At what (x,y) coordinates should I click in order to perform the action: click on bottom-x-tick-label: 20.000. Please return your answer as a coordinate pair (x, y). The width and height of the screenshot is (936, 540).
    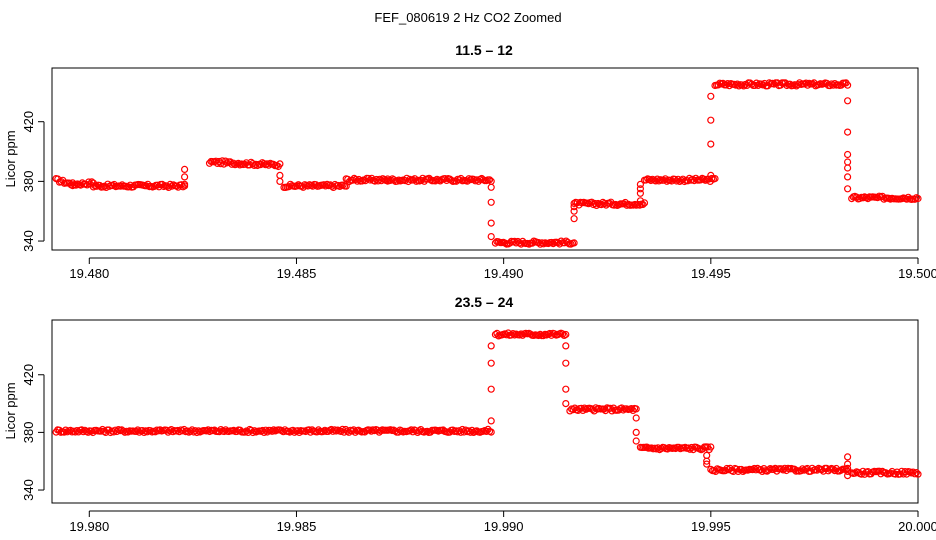
    Looking at the image, I should click on (917, 526).